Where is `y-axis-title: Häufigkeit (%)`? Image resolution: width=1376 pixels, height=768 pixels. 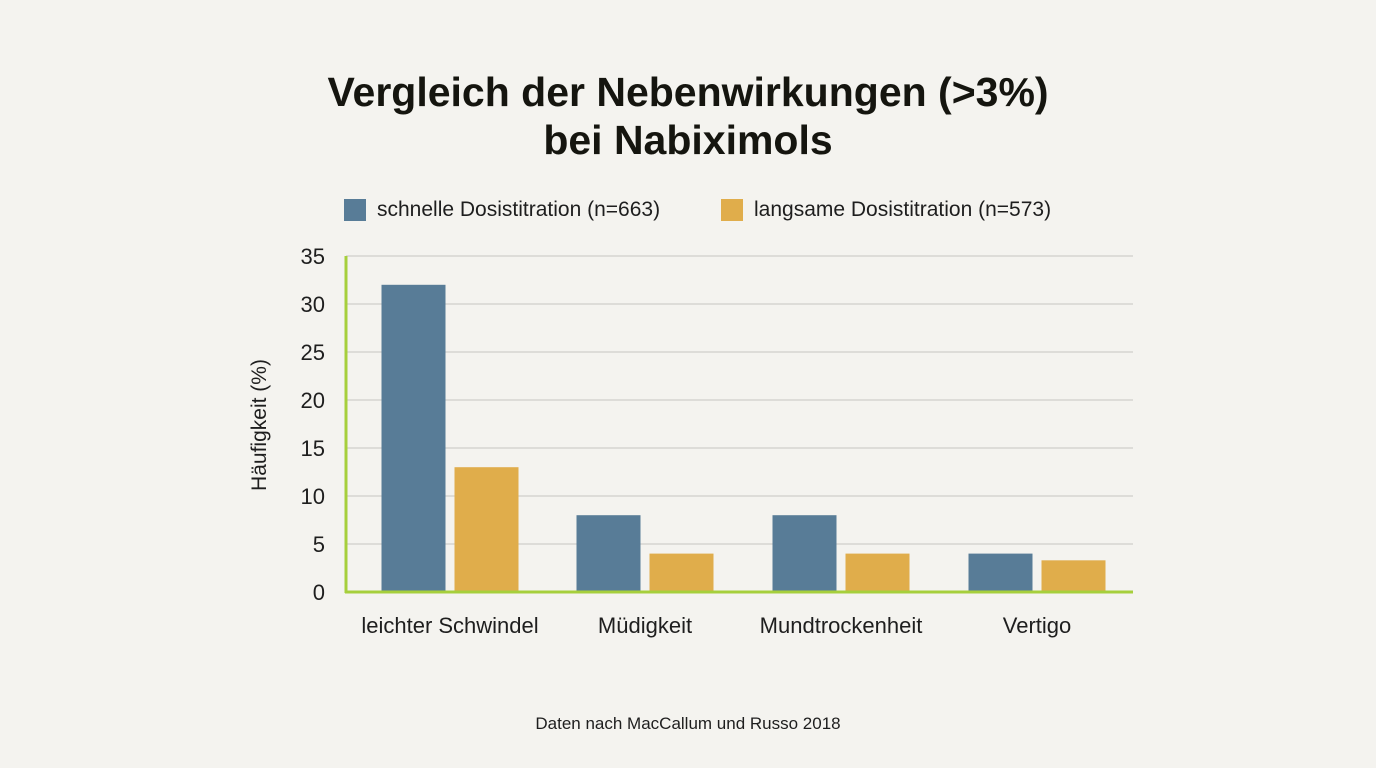 y-axis-title: Häufigkeit (%) is located at coordinates (259, 425).